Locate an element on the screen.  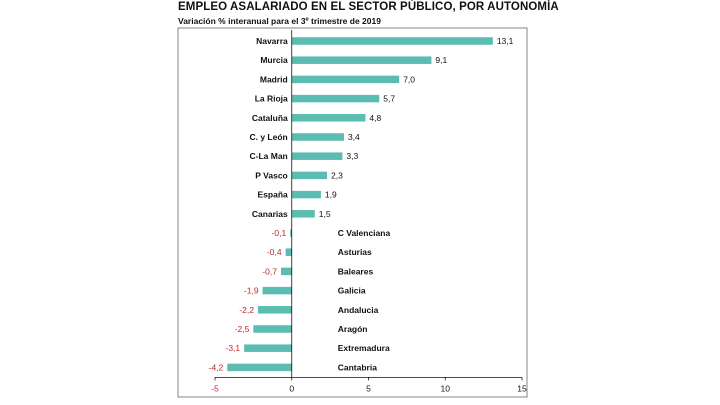
category-label-0: Navarra is located at coordinates (272, 41).